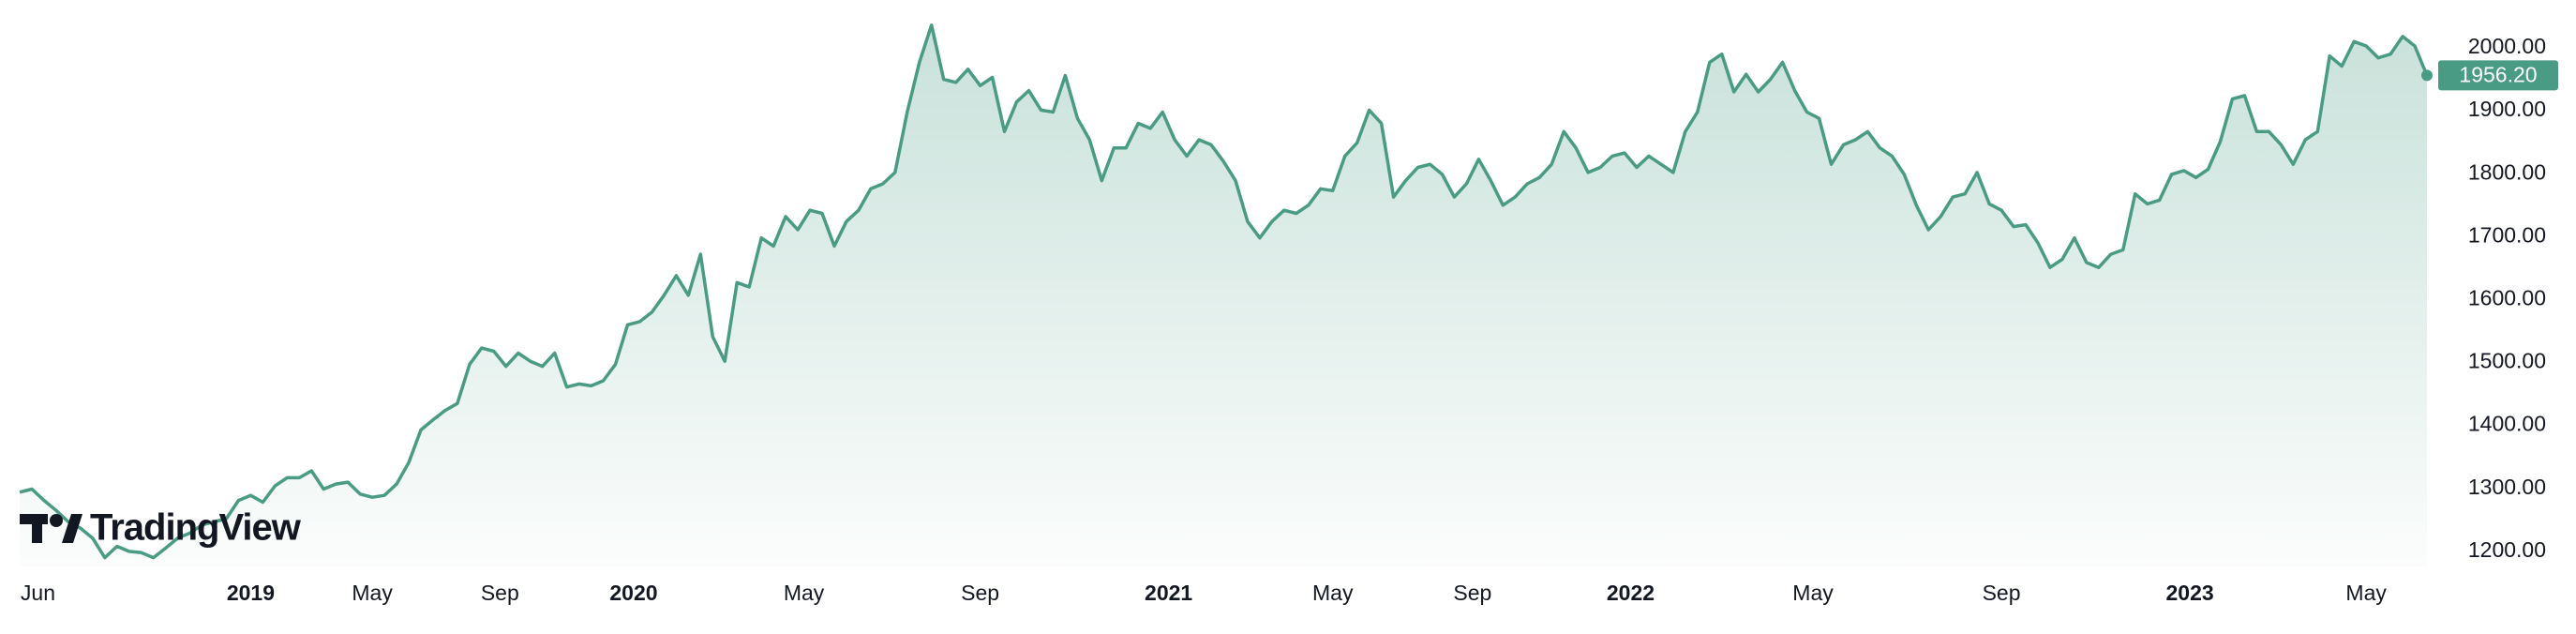  I want to click on price-tag-label: 1956.20, so click(2498, 74).